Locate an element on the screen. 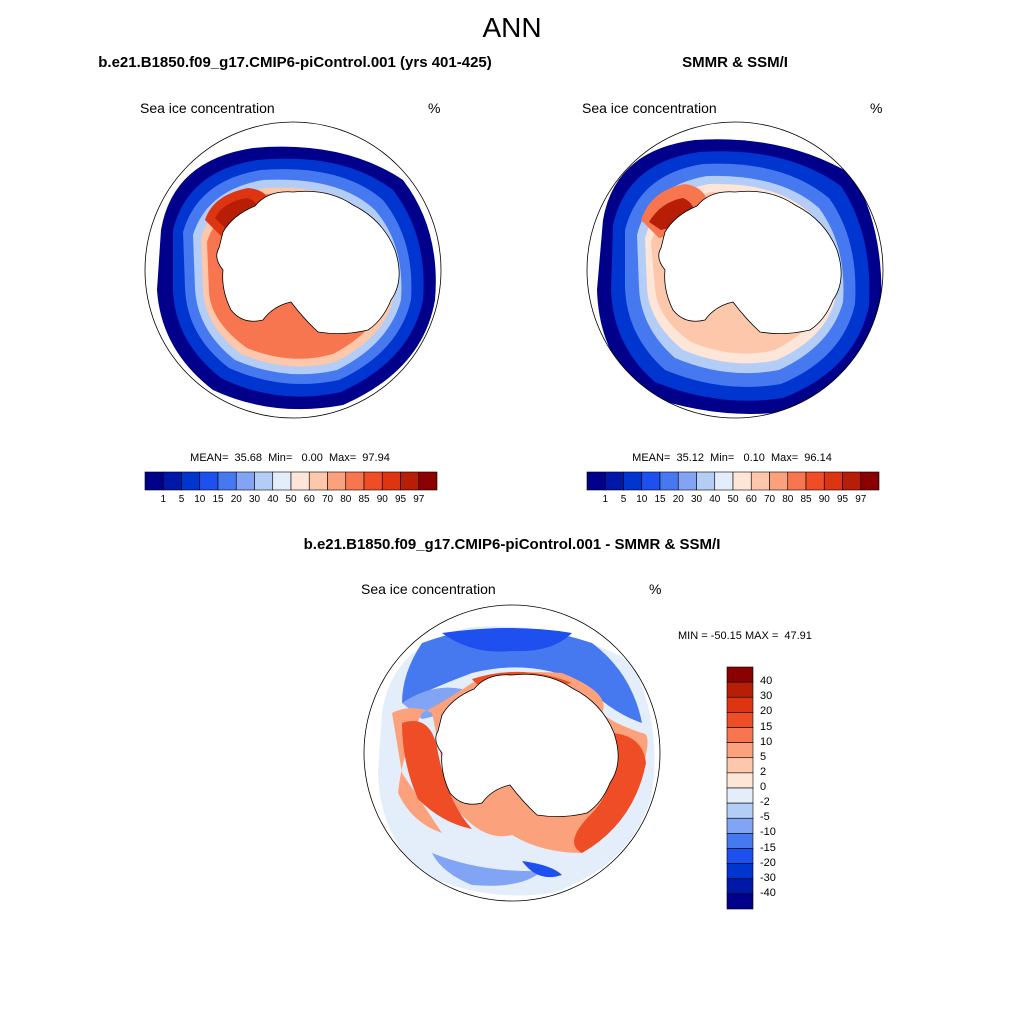 The width and height of the screenshot is (1024, 1024). colorbar-tick-label: 10 is located at coordinates (642, 499).